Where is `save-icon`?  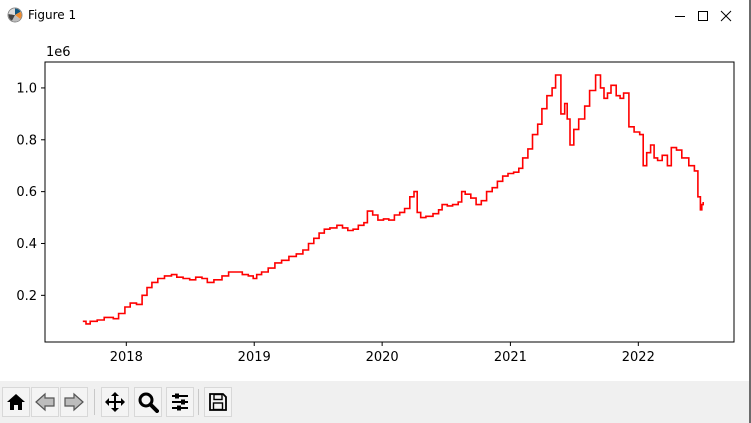
save-icon is located at coordinates (218, 402).